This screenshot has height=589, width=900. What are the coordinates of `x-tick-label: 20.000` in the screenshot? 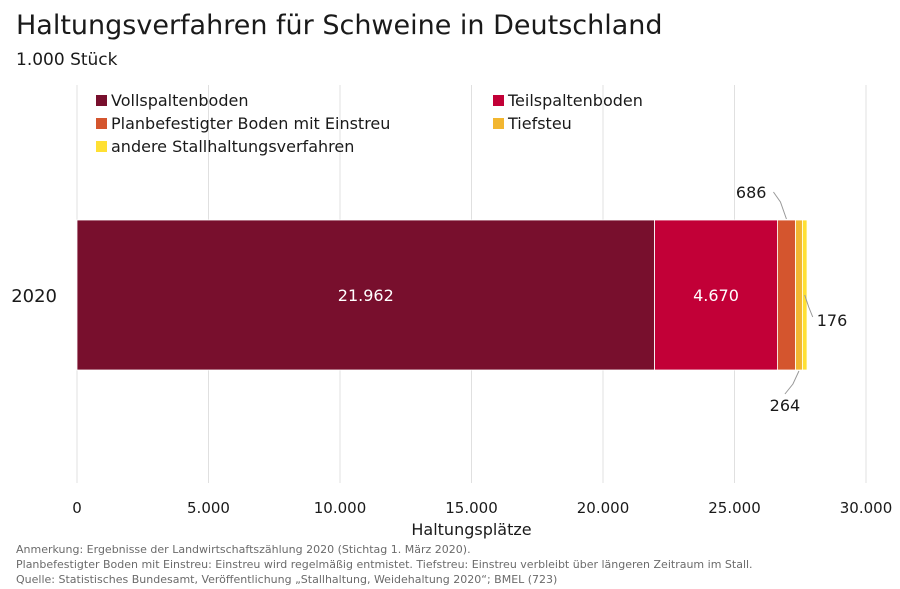 It's located at (603, 508).